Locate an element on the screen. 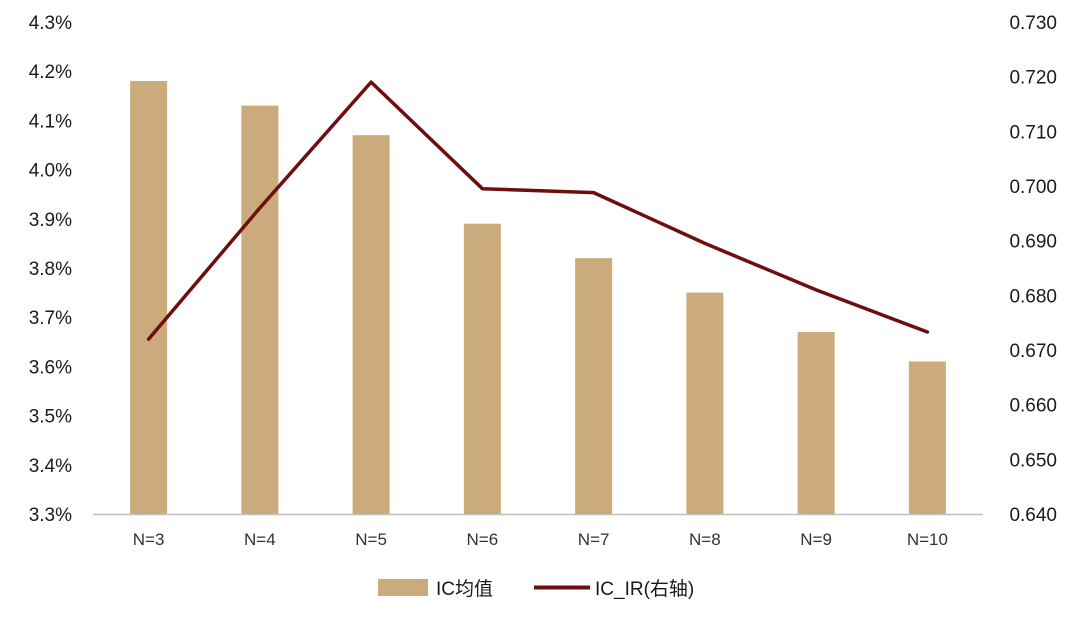  legend-label-bar: IC均值 is located at coordinates (464, 589).